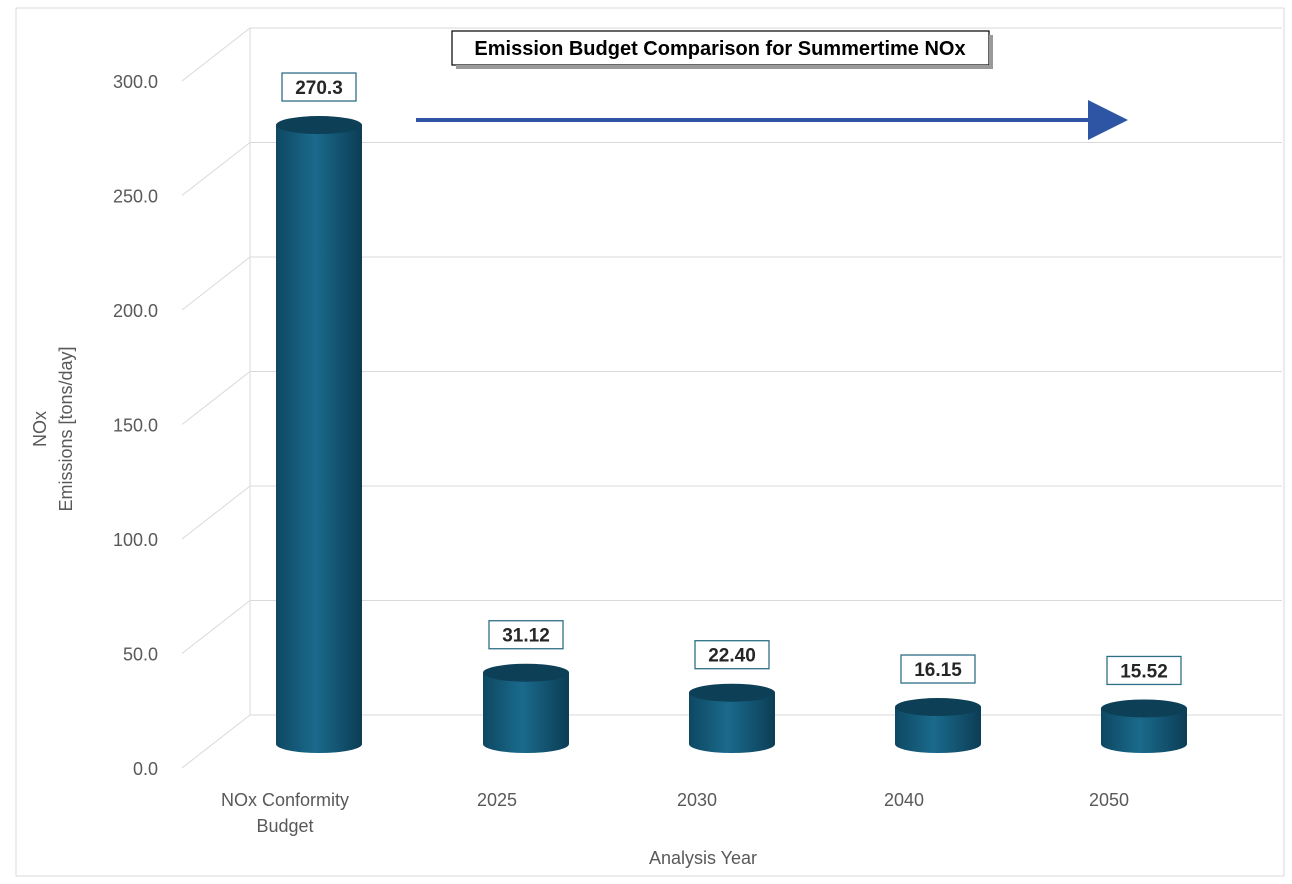 This screenshot has height=884, width=1292. Describe the element at coordinates (675, 813) in the screenshot. I see `x-axis-ticks: NOx Conformity Budget 2025 2030 2040 2050` at that location.